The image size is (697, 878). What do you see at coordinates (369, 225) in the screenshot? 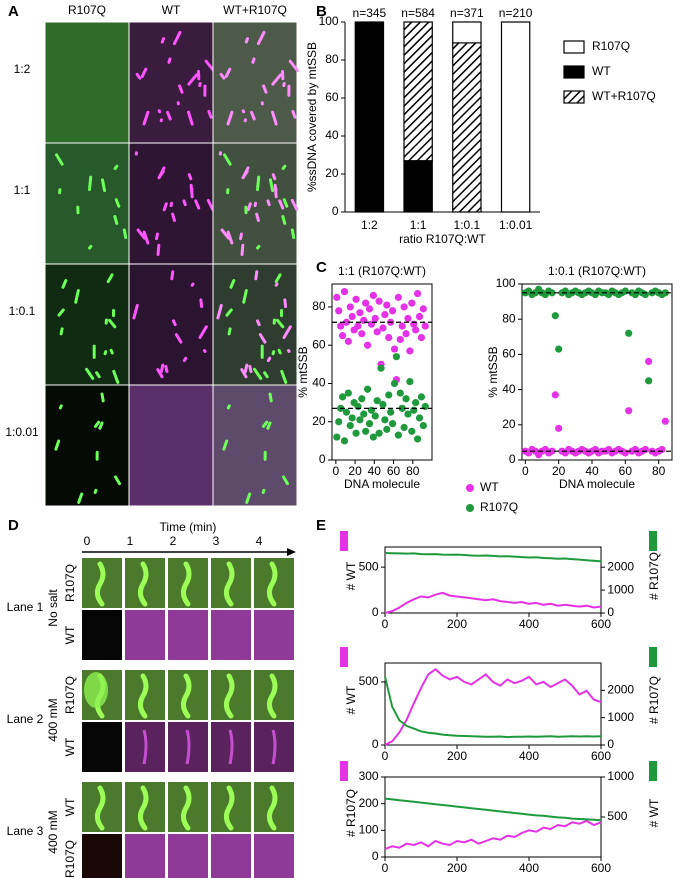
I see `x-tick-label: 1:2` at bounding box center [369, 225].